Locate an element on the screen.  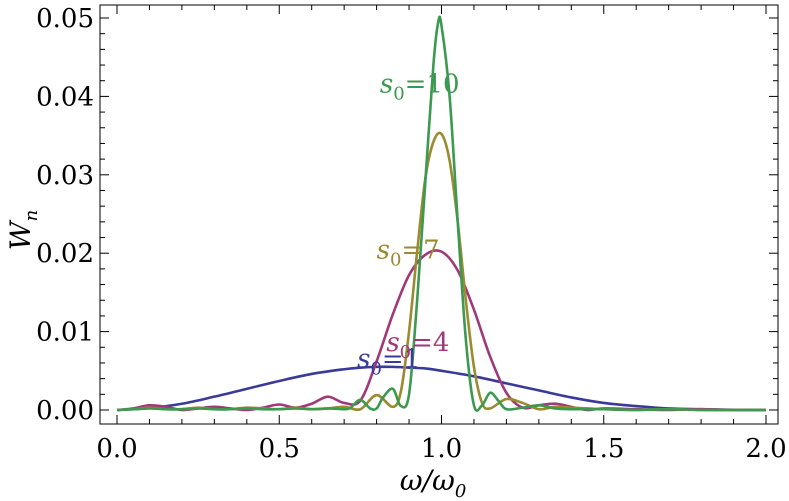
y-axis-title: Wn is located at coordinates (23, 230).